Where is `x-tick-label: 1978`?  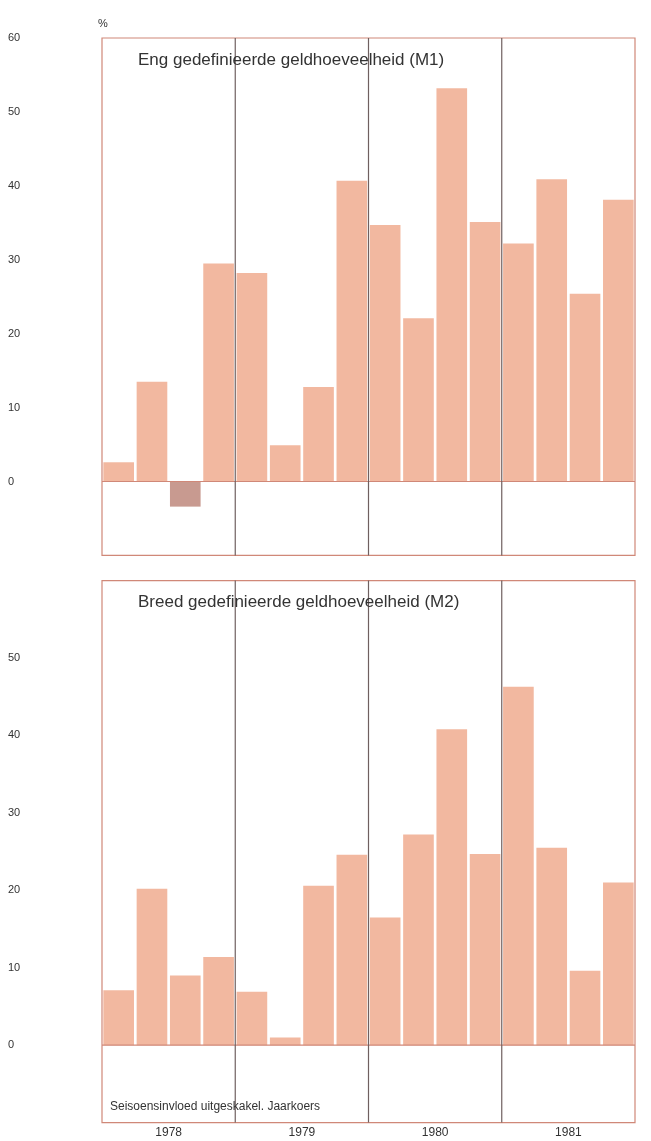 x-tick-label: 1978 is located at coordinates (169, 1132).